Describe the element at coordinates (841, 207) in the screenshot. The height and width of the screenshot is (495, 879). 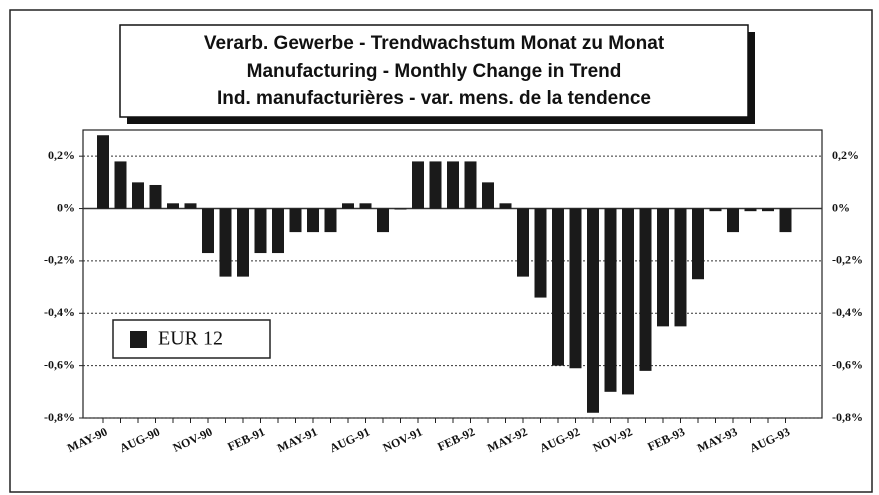
I see `y2-tick-label: 0%` at that location.